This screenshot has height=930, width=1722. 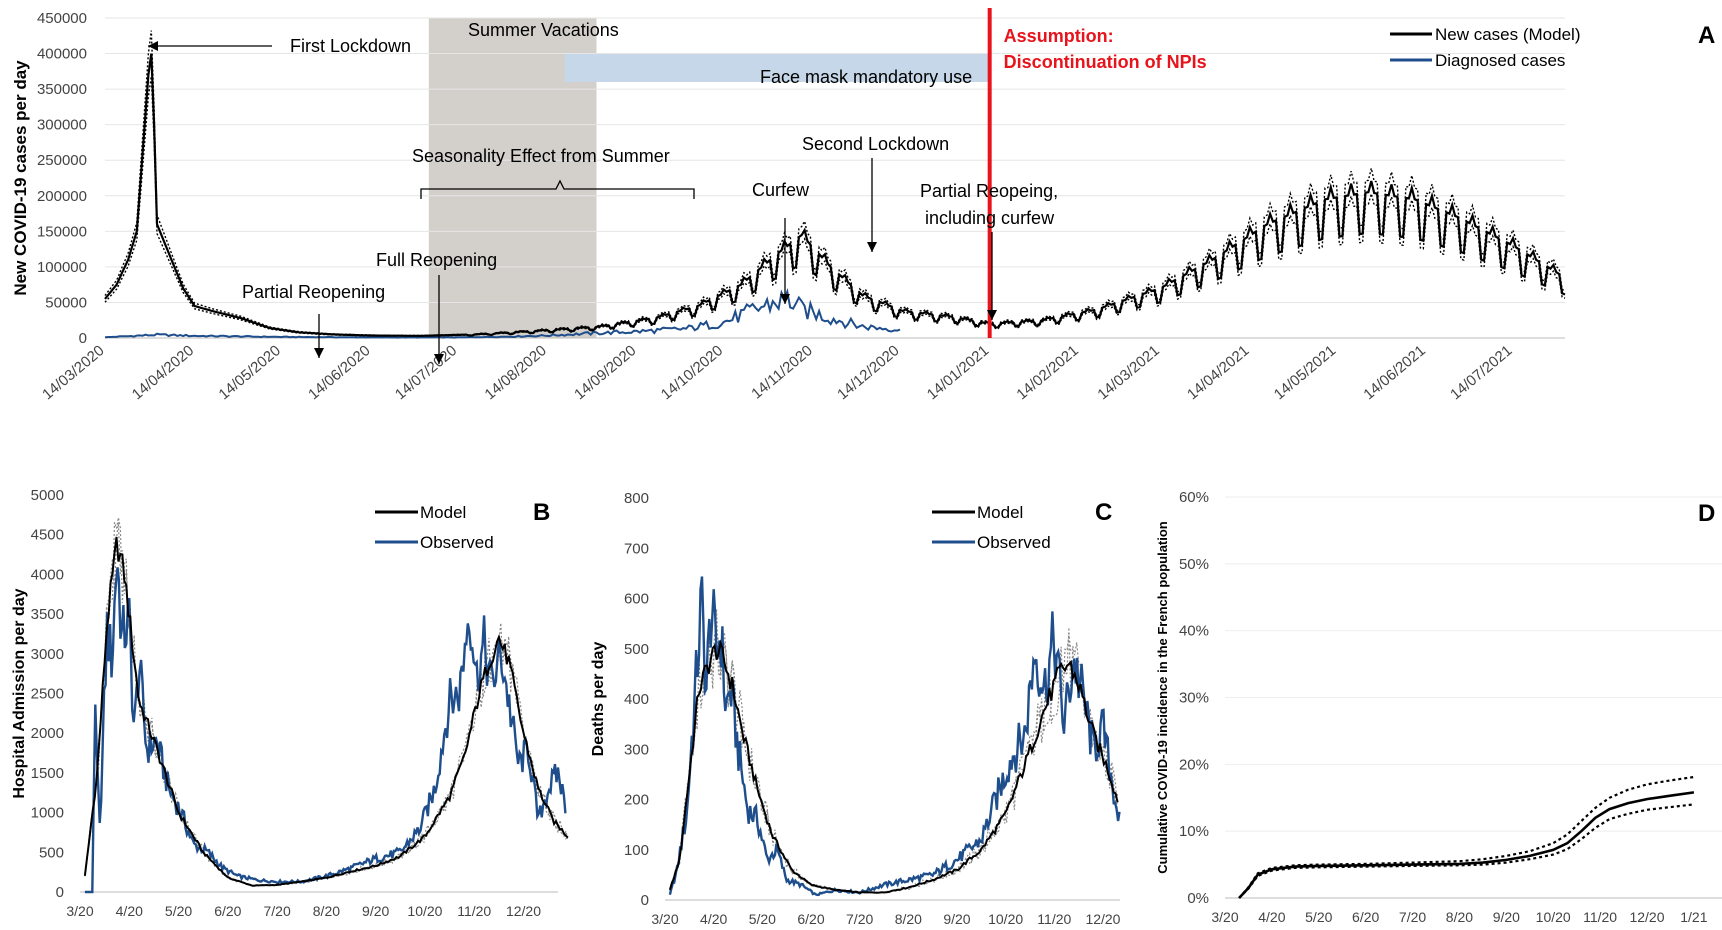 I want to click on a-ytick-label: 100000, so click(x=62, y=267).